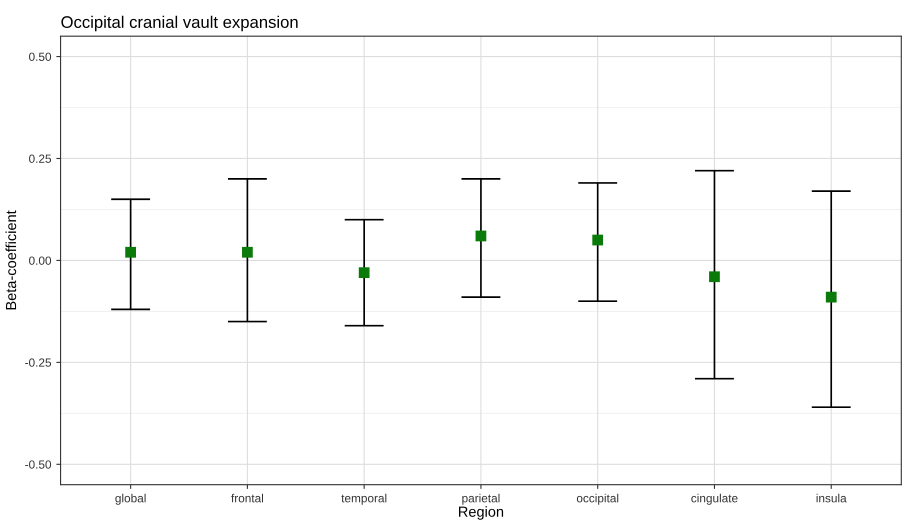 The width and height of the screenshot is (904, 524). Describe the element at coordinates (247, 498) in the screenshot. I see `x-tick-label: frontal` at that location.